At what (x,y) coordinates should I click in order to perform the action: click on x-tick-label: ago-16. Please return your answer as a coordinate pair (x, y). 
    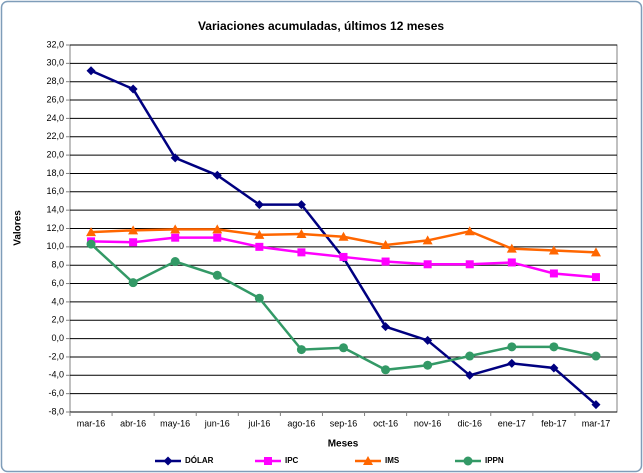
    Looking at the image, I should click on (301, 423).